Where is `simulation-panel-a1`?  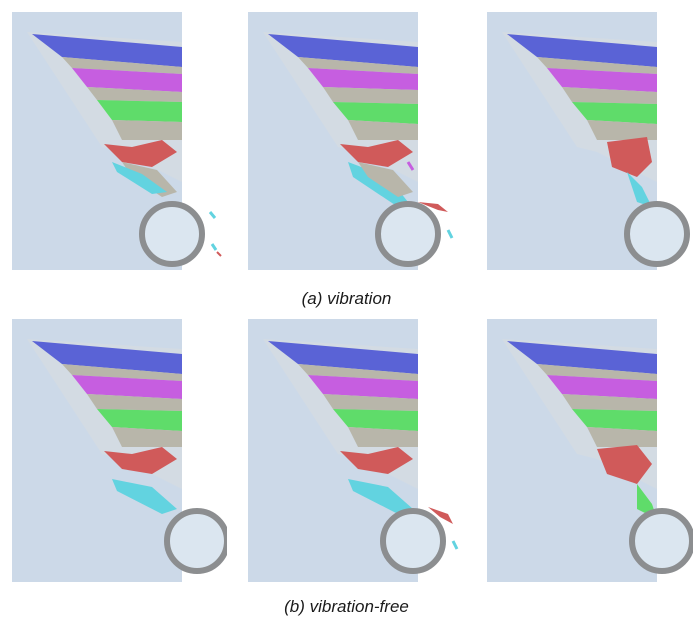 simulation-panel-a1 is located at coordinates (119, 141).